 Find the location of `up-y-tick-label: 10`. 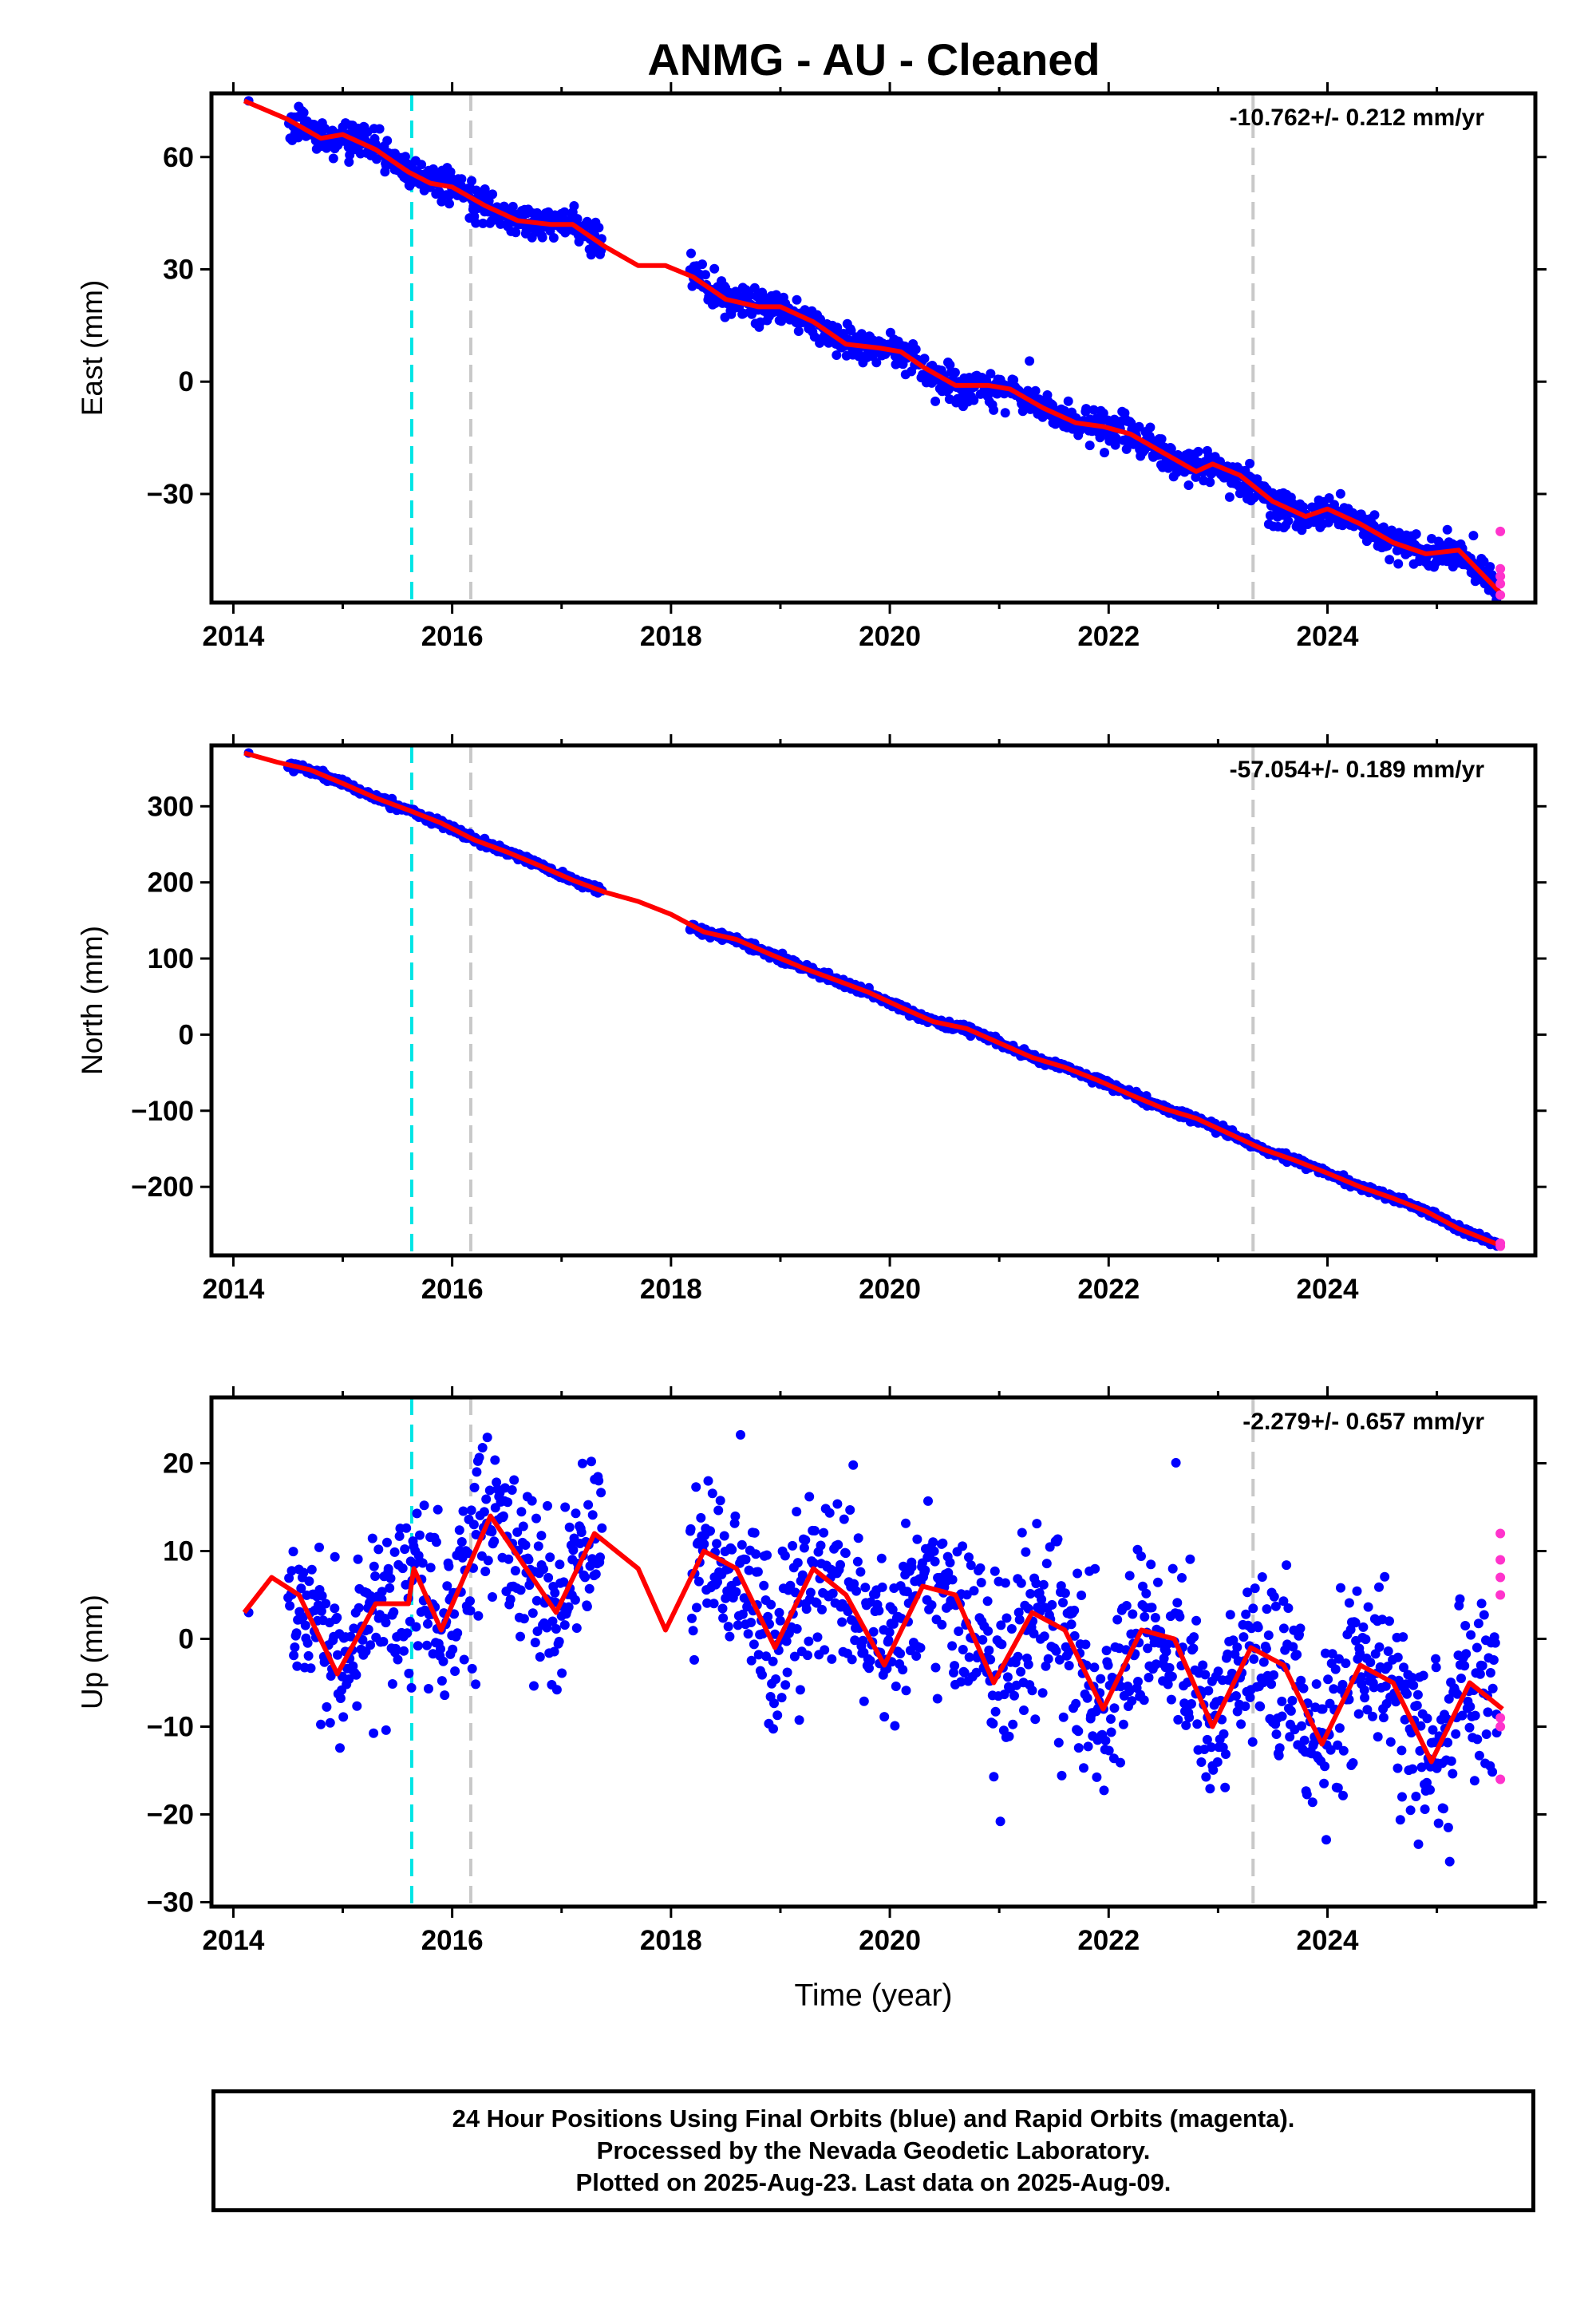

up-y-tick-label: 10 is located at coordinates (178, 1551).